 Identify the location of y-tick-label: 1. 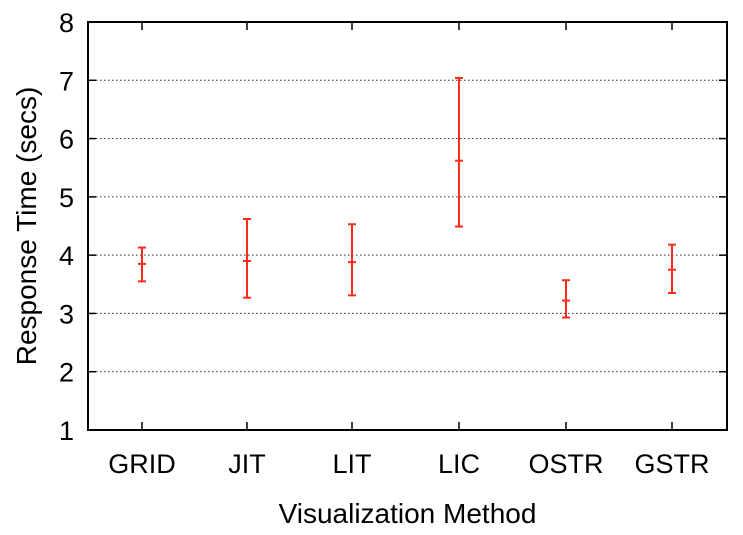
(66, 431).